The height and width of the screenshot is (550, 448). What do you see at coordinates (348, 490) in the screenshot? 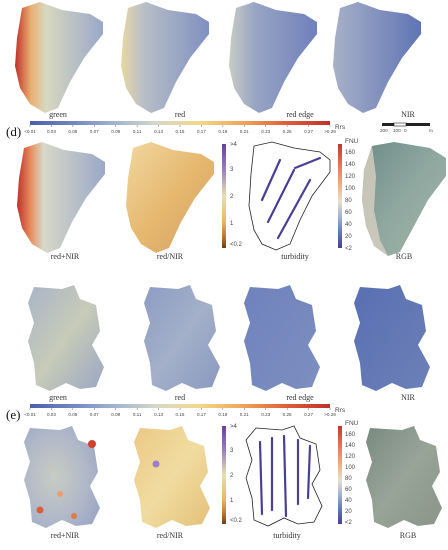
I see `turb-tick-e-5: 60` at bounding box center [348, 490].